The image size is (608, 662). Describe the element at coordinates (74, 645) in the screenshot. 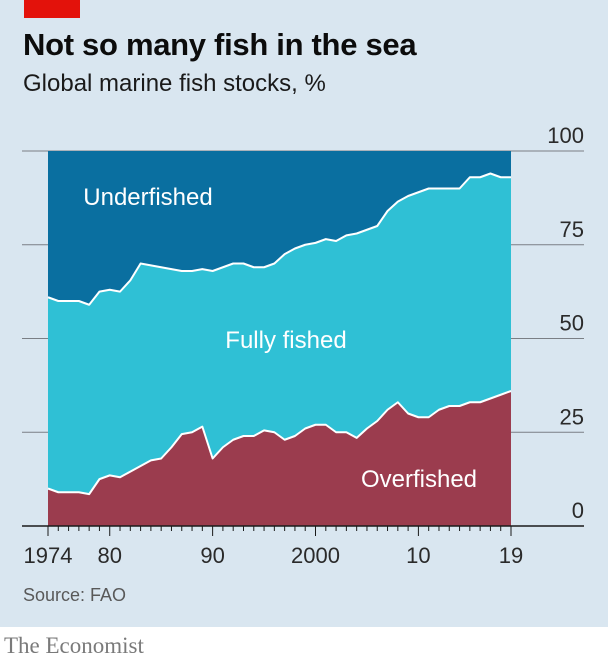

I see `publisher-logo: The Economist` at that location.